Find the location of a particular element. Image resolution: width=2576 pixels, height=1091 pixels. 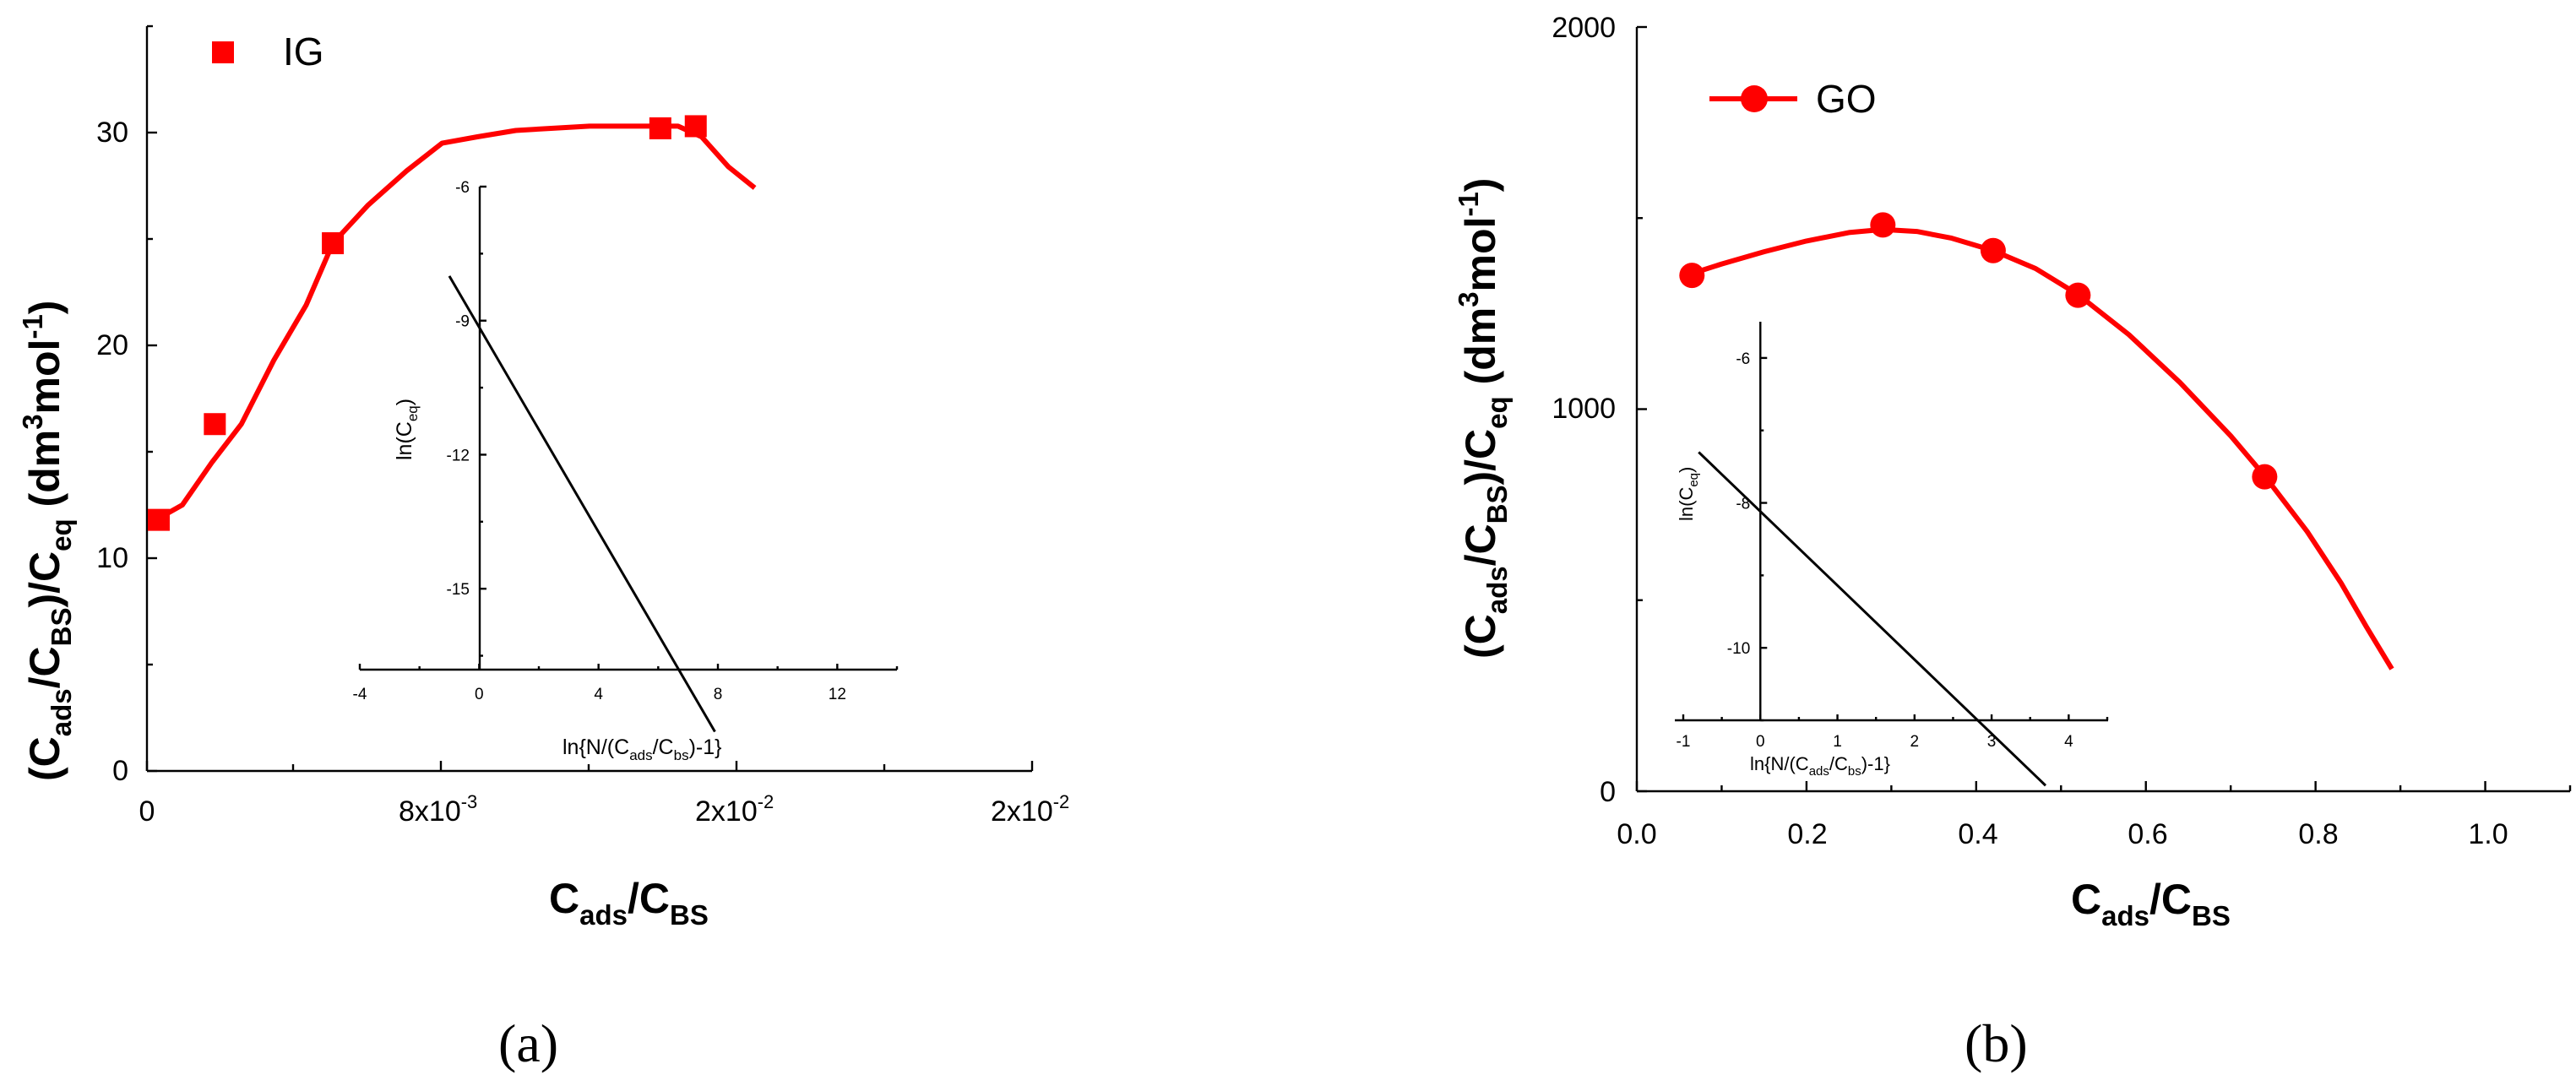

b-y-tick-label: 0 is located at coordinates (1608, 792).